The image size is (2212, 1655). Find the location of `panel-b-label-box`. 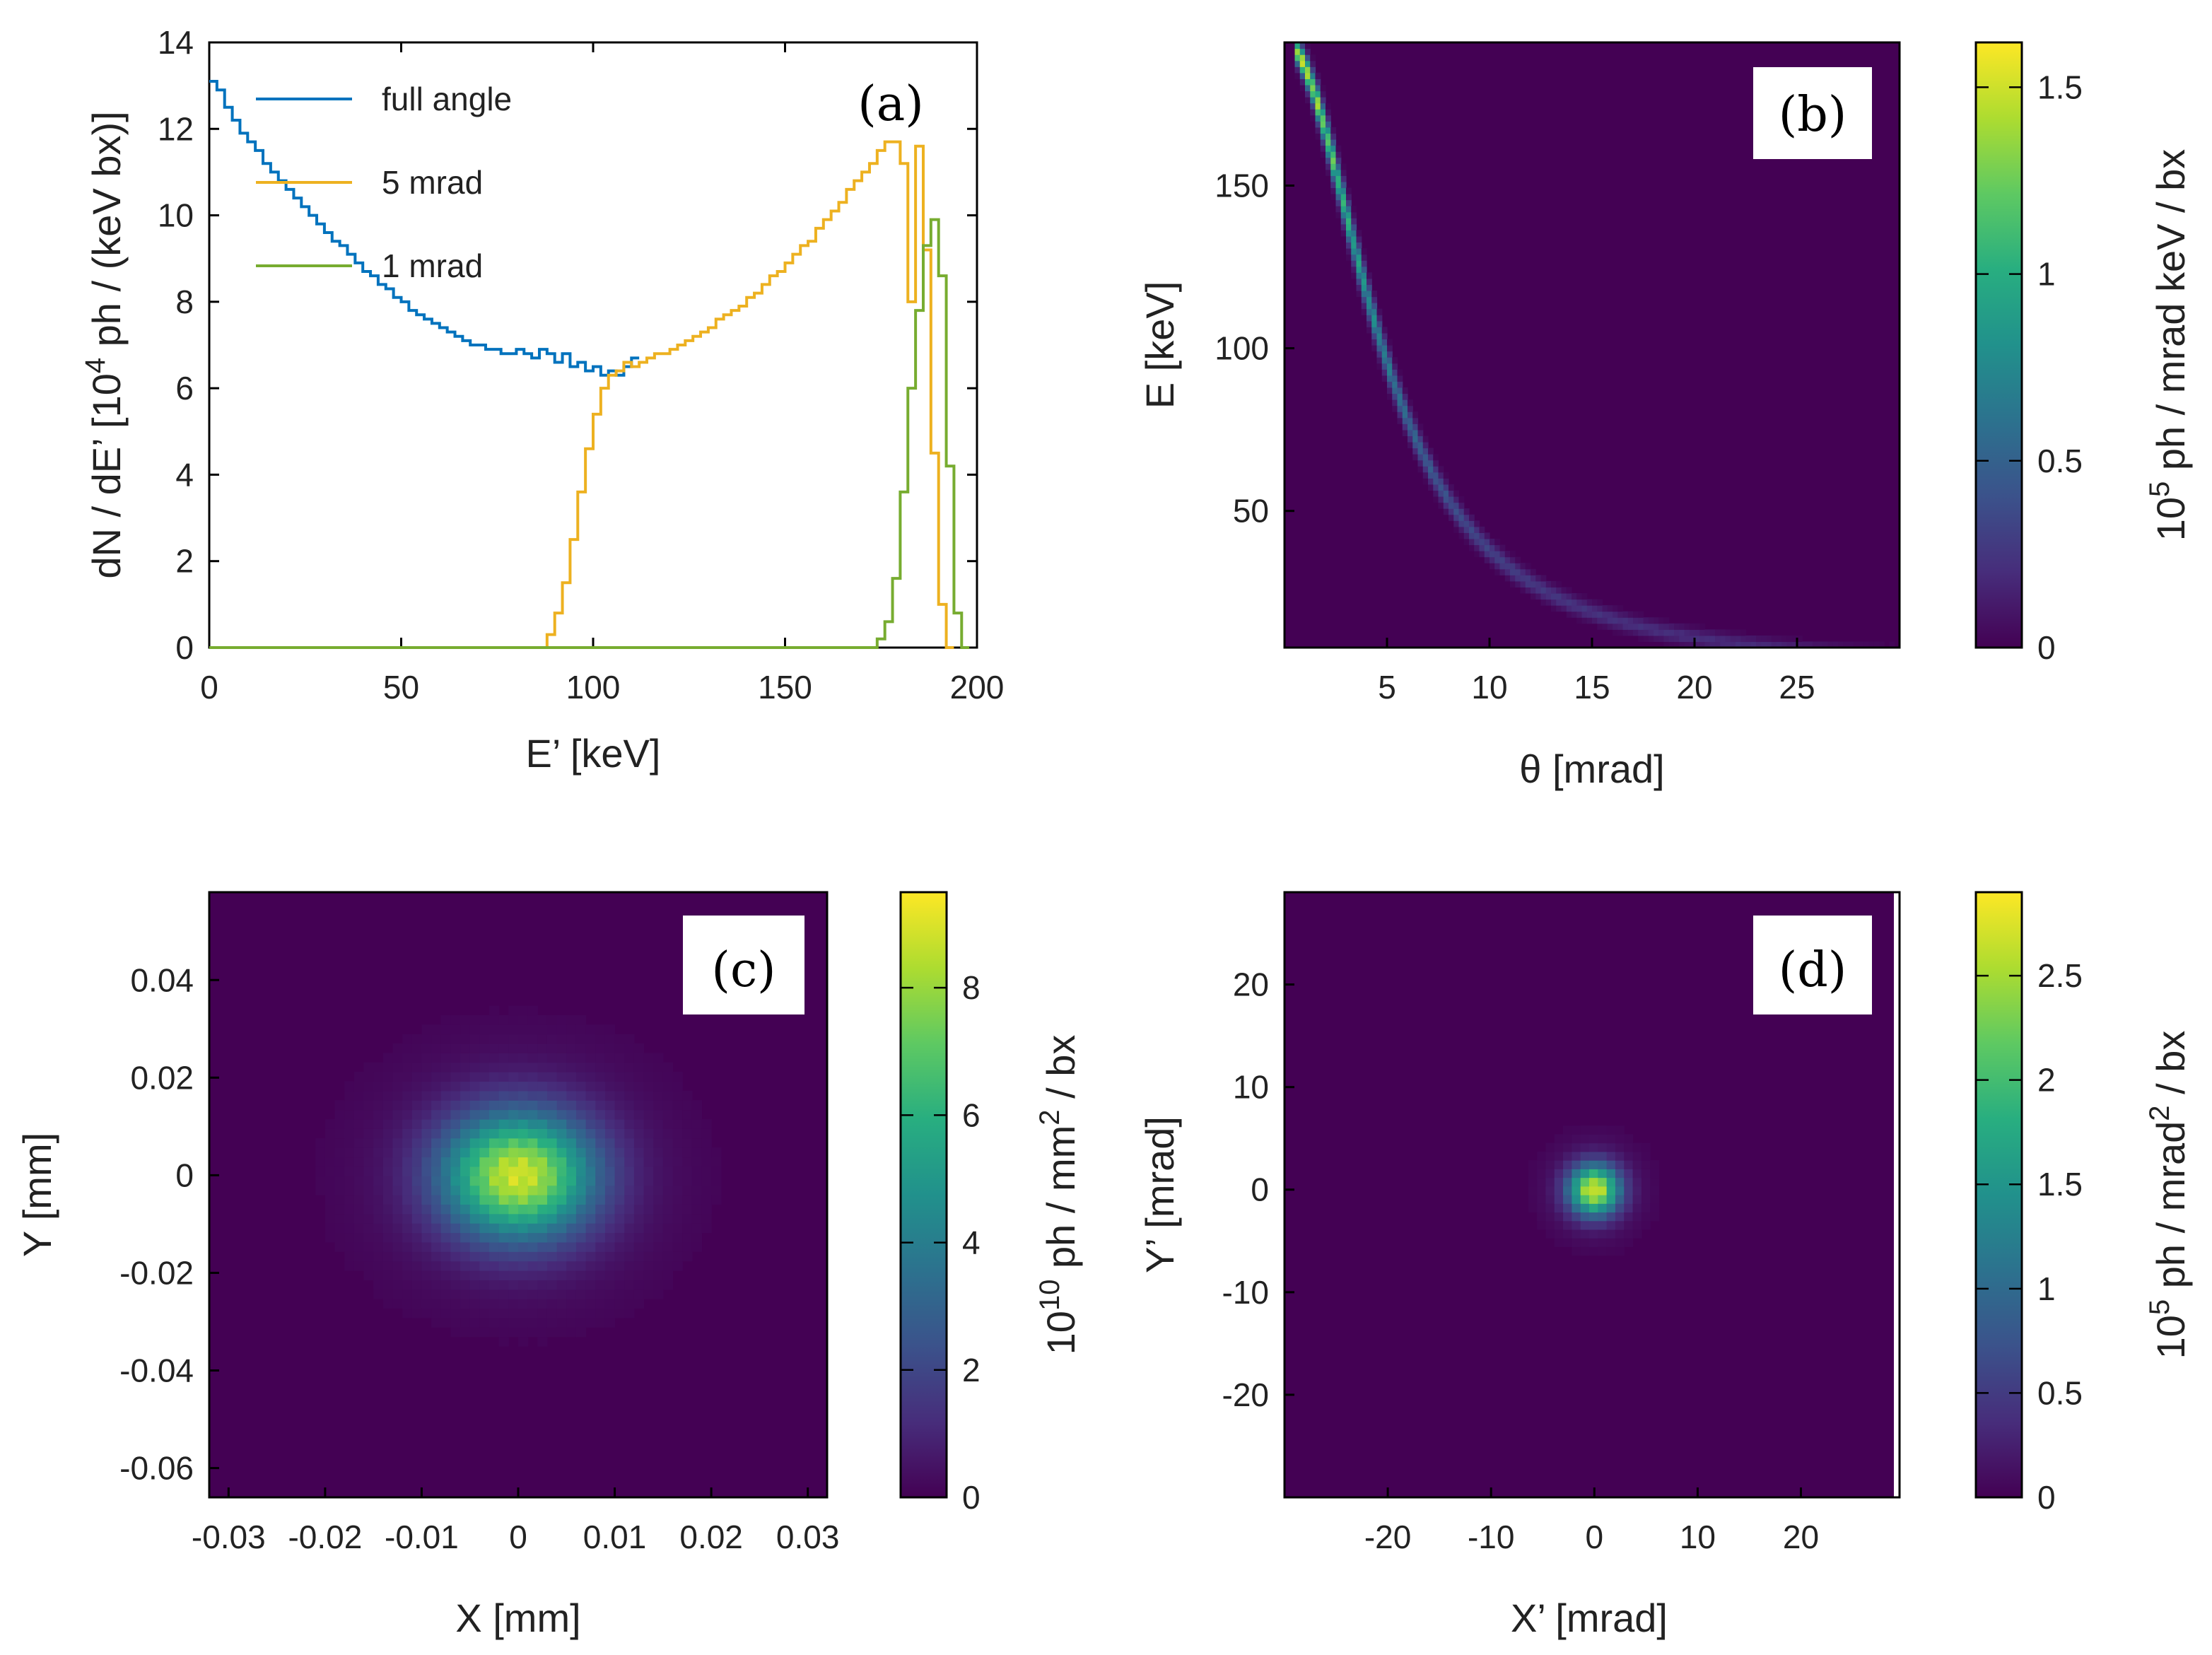

panel-b-label-box is located at coordinates (1812, 113).